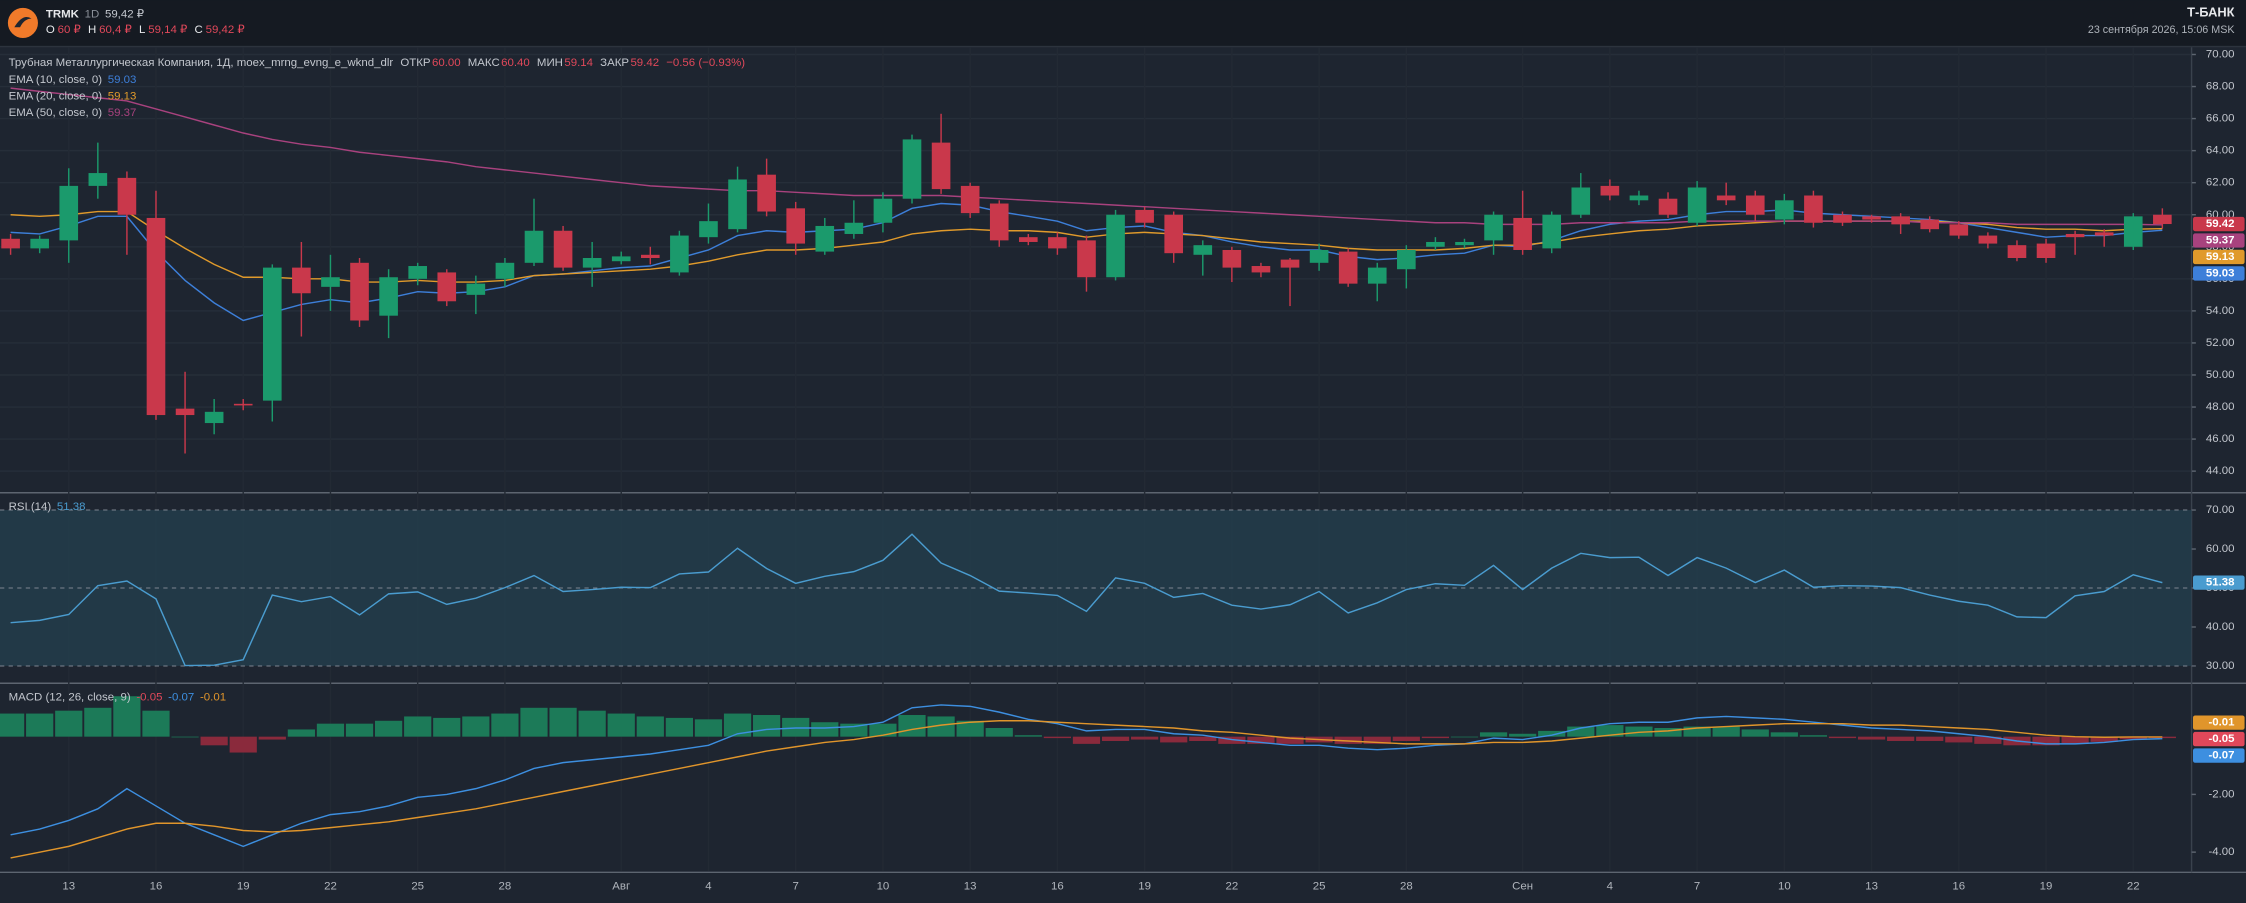 The height and width of the screenshot is (903, 2246). I want to click on ema-badge: 59.37, so click(2220, 241).